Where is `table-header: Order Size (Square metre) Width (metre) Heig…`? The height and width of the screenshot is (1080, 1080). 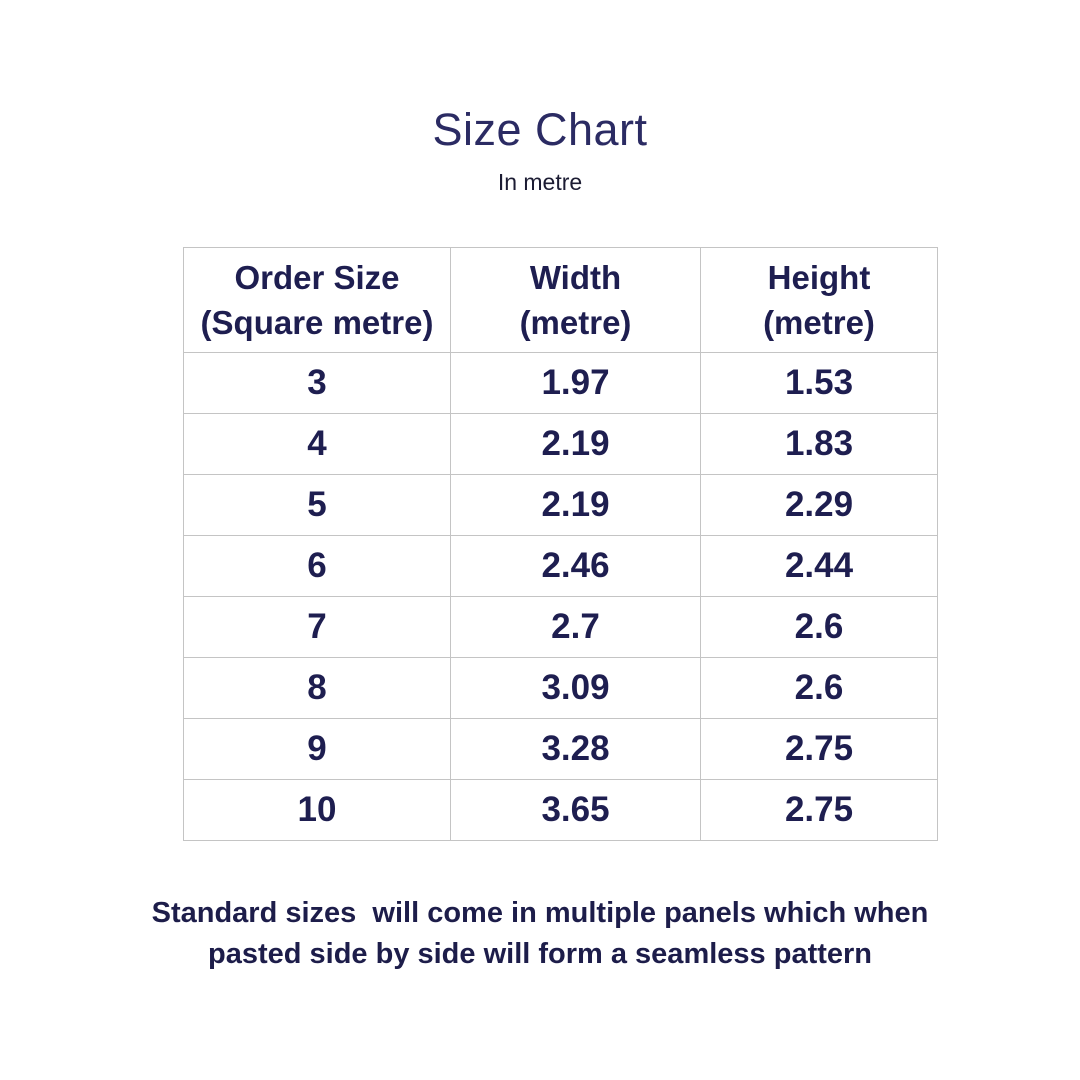
table-header: Order Size (Square metre) Width (metre) Heig… is located at coordinates (560, 300).